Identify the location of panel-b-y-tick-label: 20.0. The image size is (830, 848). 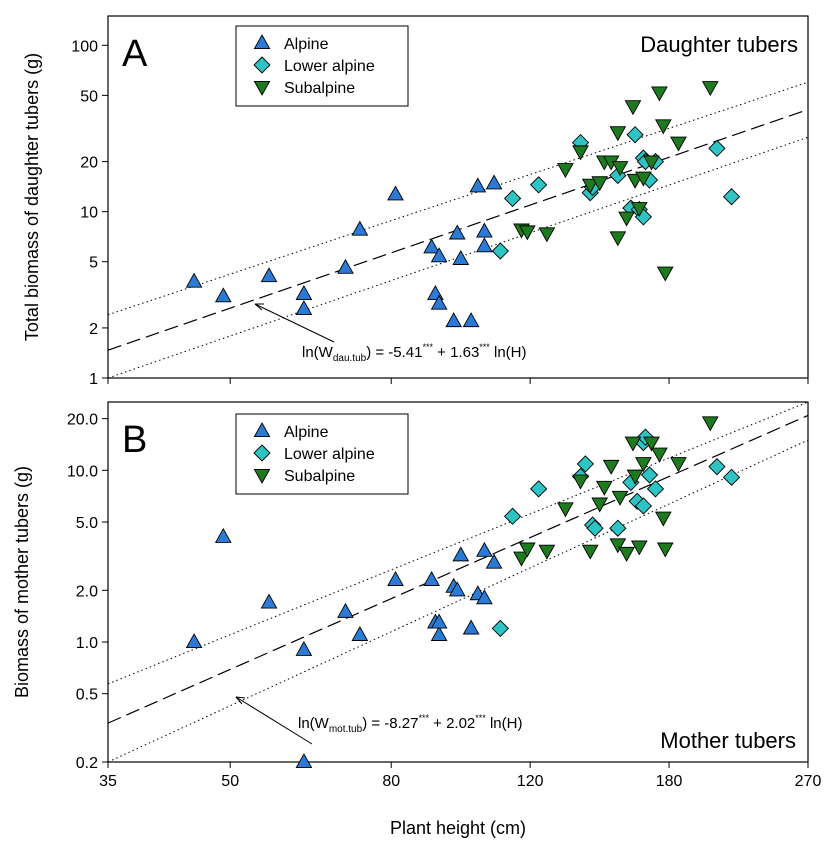
(82, 420).